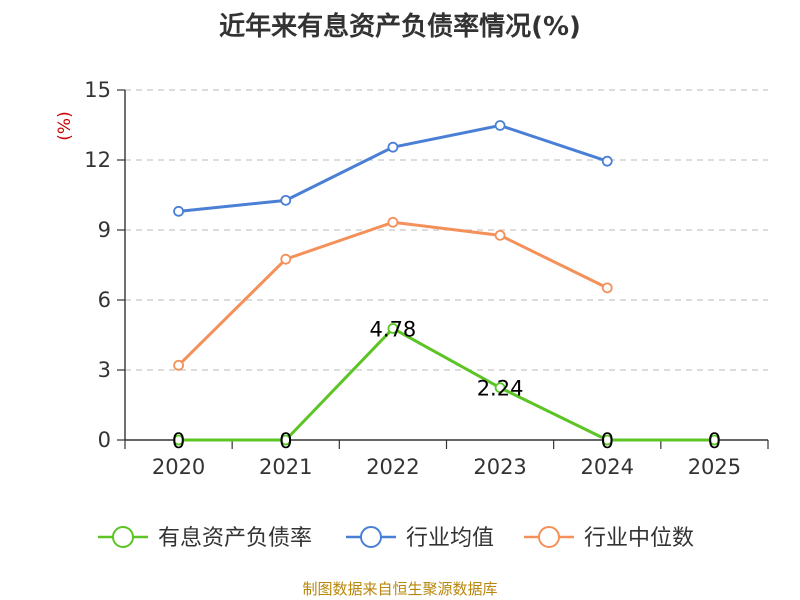 Image resolution: width=800 pixels, height=600 pixels. Describe the element at coordinates (400, 589) in the screenshot. I see `source-note: 制图数据来自恒生聚源数据库` at that location.